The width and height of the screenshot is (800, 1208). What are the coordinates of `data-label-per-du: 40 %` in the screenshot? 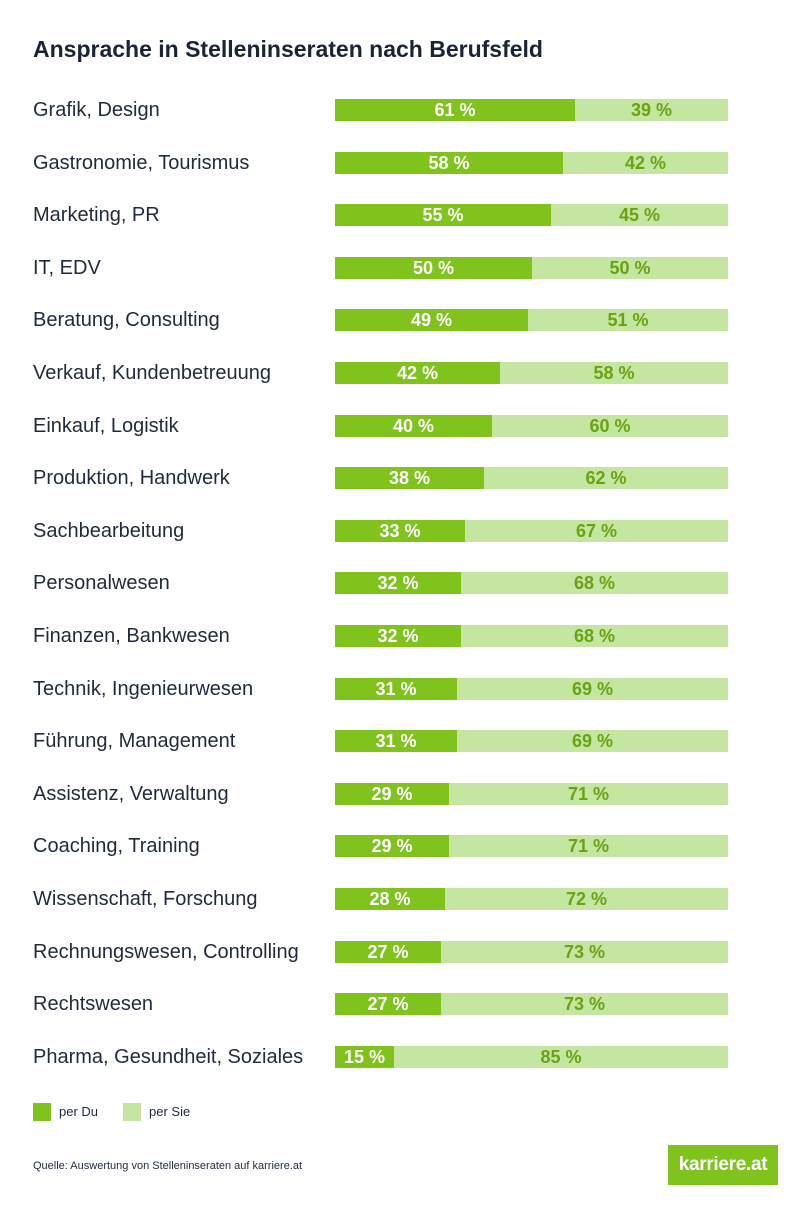 It's located at (413, 426).